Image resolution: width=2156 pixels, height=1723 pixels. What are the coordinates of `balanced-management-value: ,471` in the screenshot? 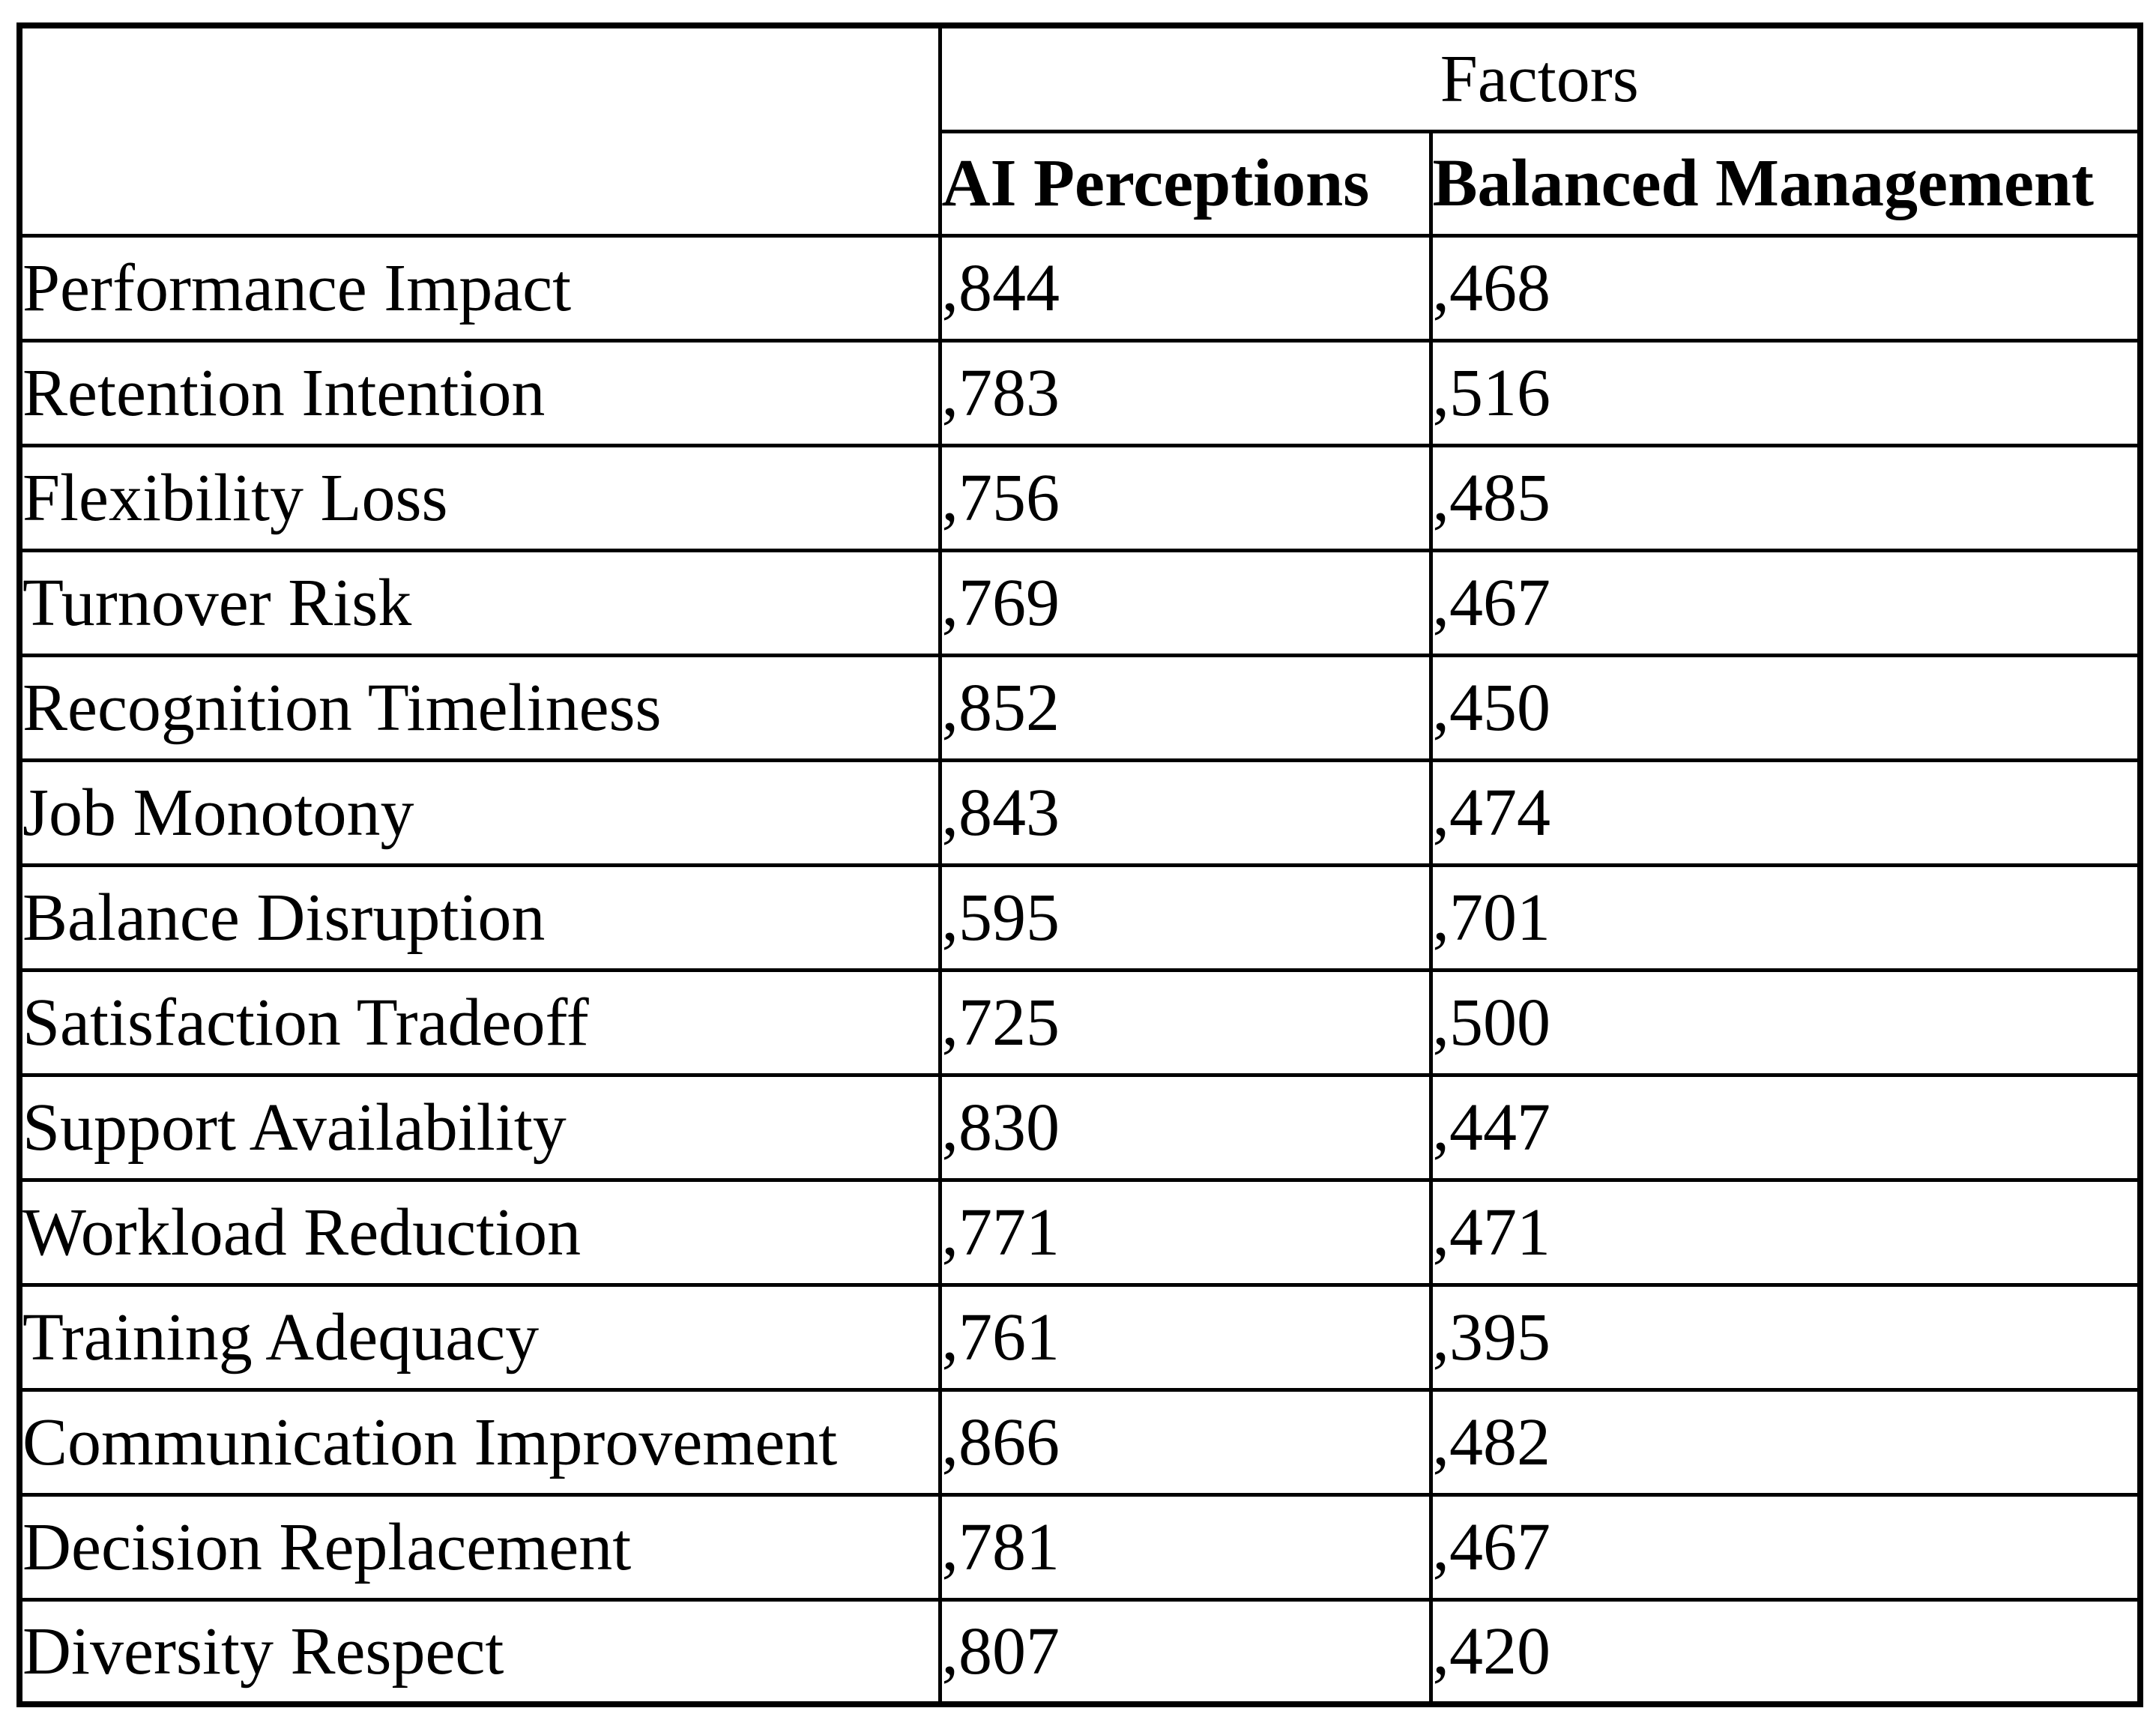 It's located at (1785, 1232).